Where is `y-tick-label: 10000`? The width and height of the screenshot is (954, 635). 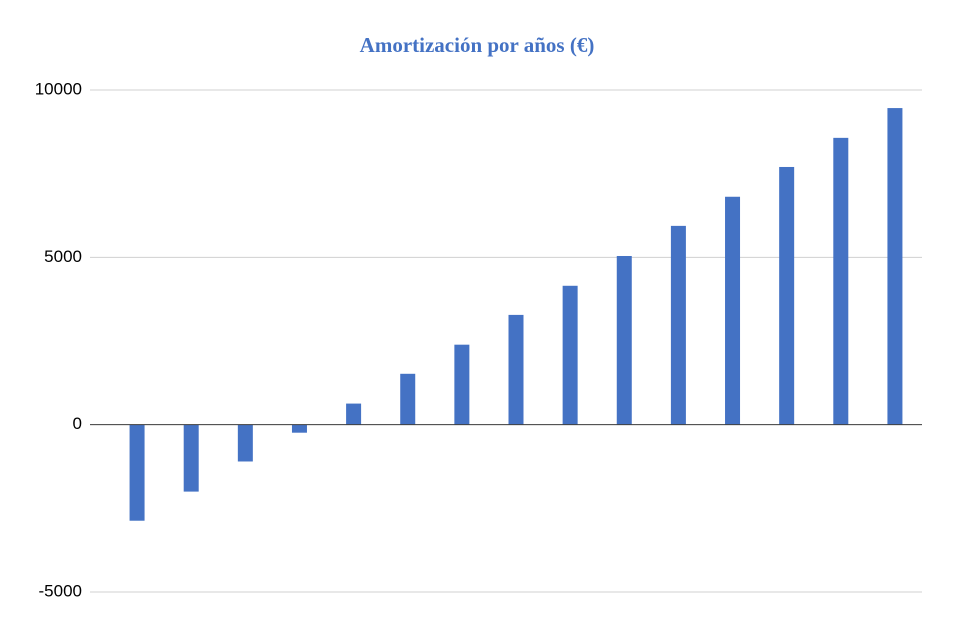
y-tick-label: 10000 is located at coordinates (58, 88).